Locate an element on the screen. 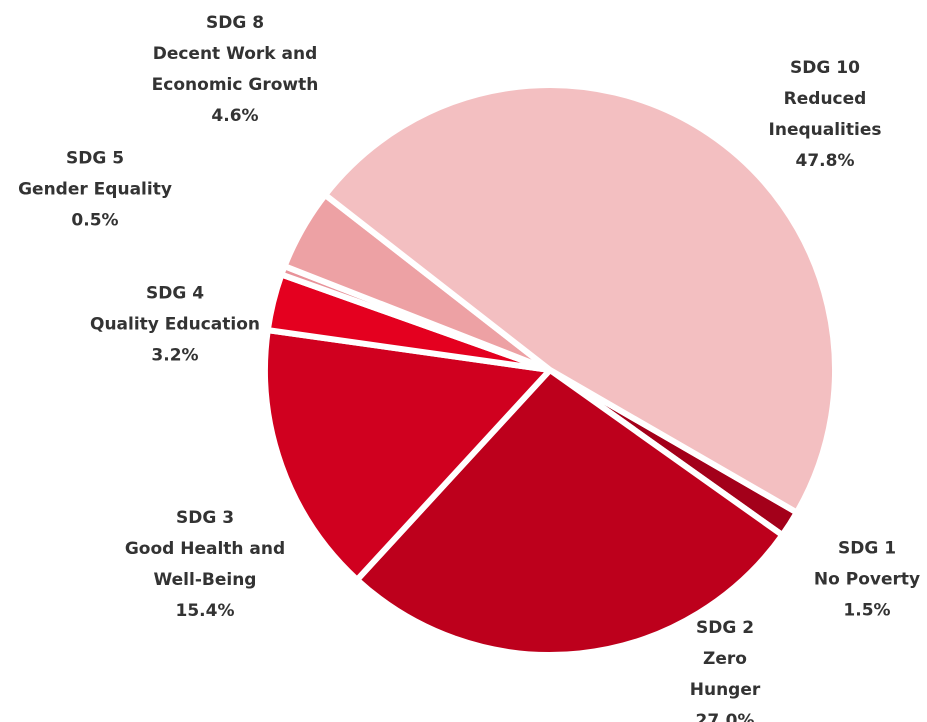 The image size is (927, 722). slice-label: SDG 5 Gender Equality 0.5% is located at coordinates (97, 190).